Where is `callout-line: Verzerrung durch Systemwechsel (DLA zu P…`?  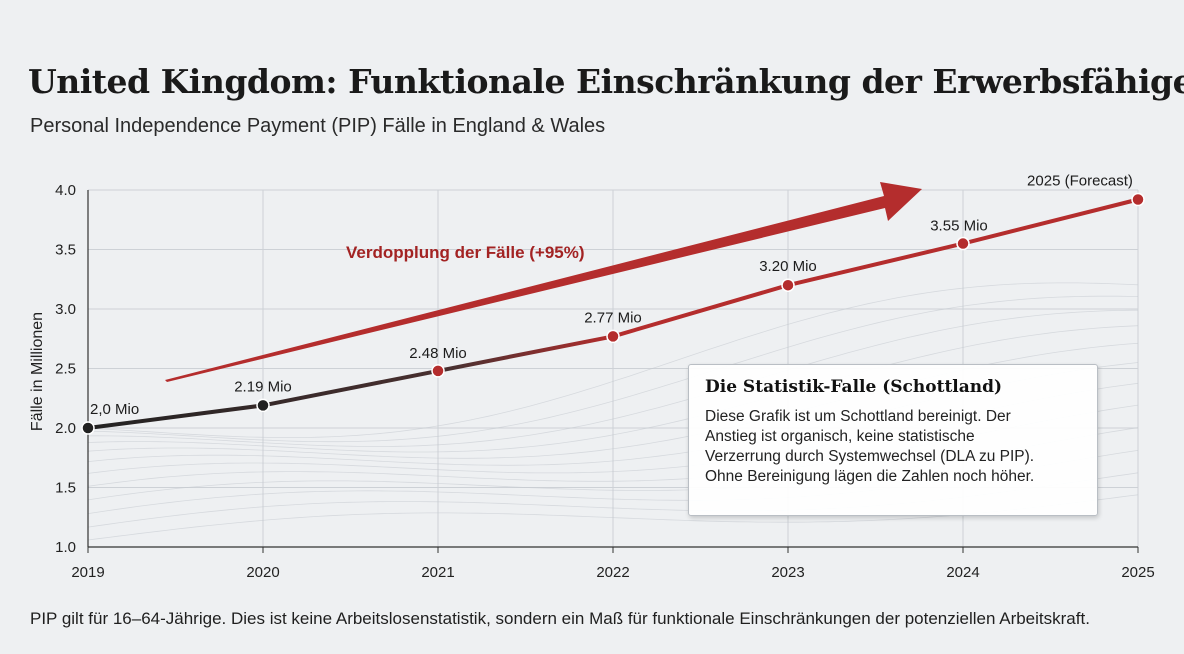
callout-line: Verzerrung durch Systemwechsel (DLA zu P… is located at coordinates (870, 456).